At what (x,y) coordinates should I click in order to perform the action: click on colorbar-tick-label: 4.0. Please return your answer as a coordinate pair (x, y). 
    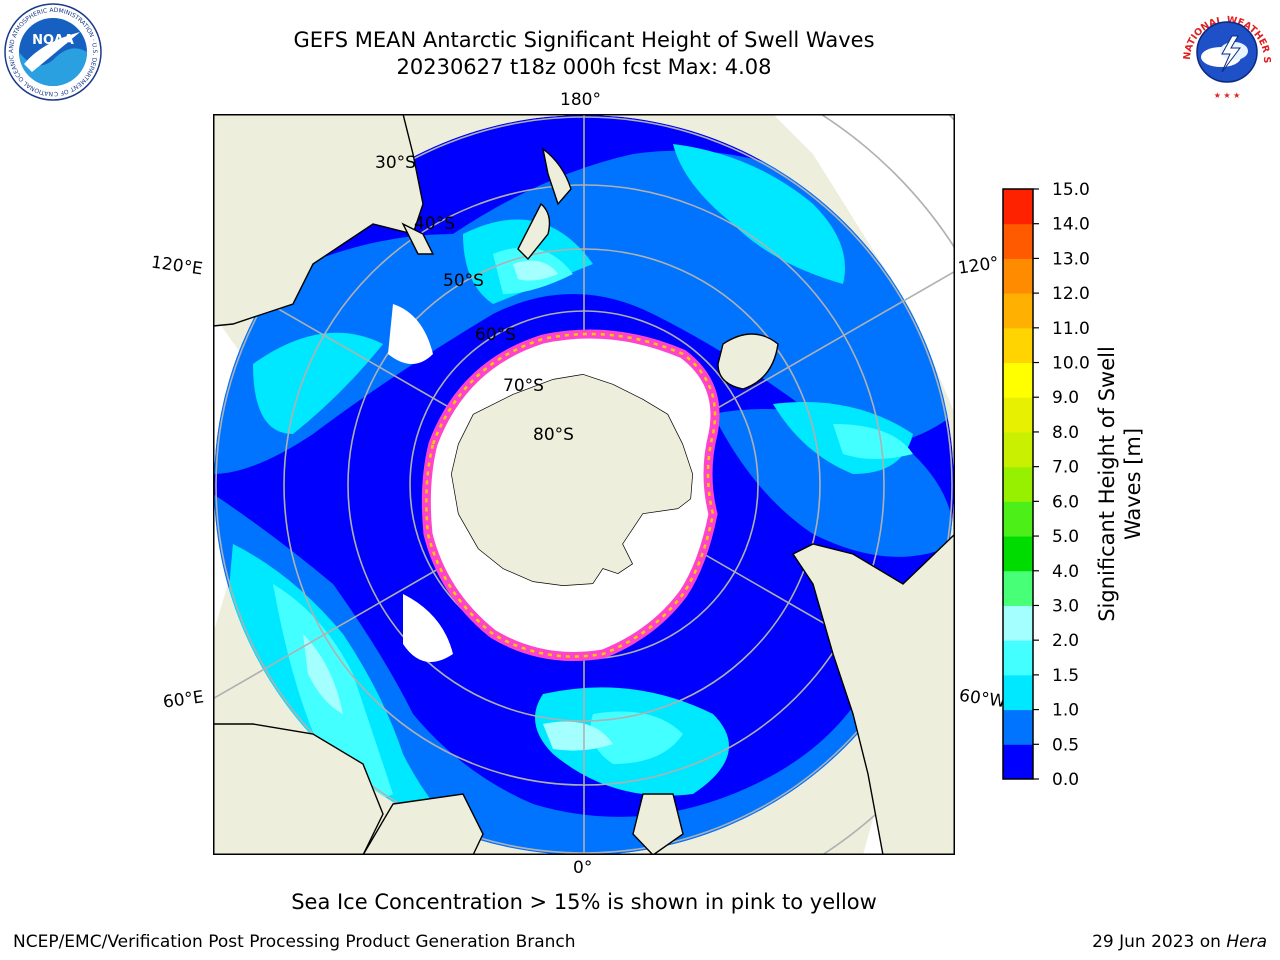
    Looking at the image, I should click on (1065, 572).